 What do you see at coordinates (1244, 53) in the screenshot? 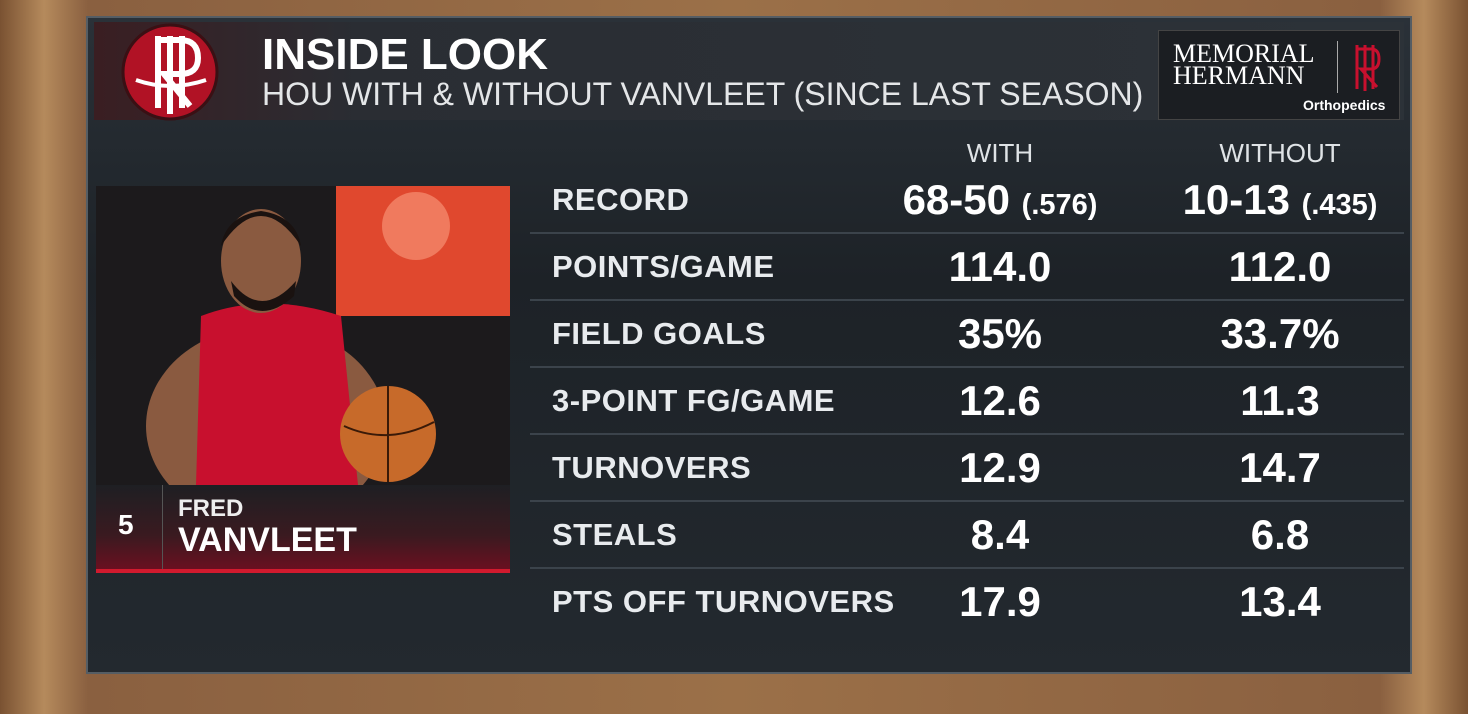
I see `sponsor-line: MEMORIAL` at bounding box center [1244, 53].